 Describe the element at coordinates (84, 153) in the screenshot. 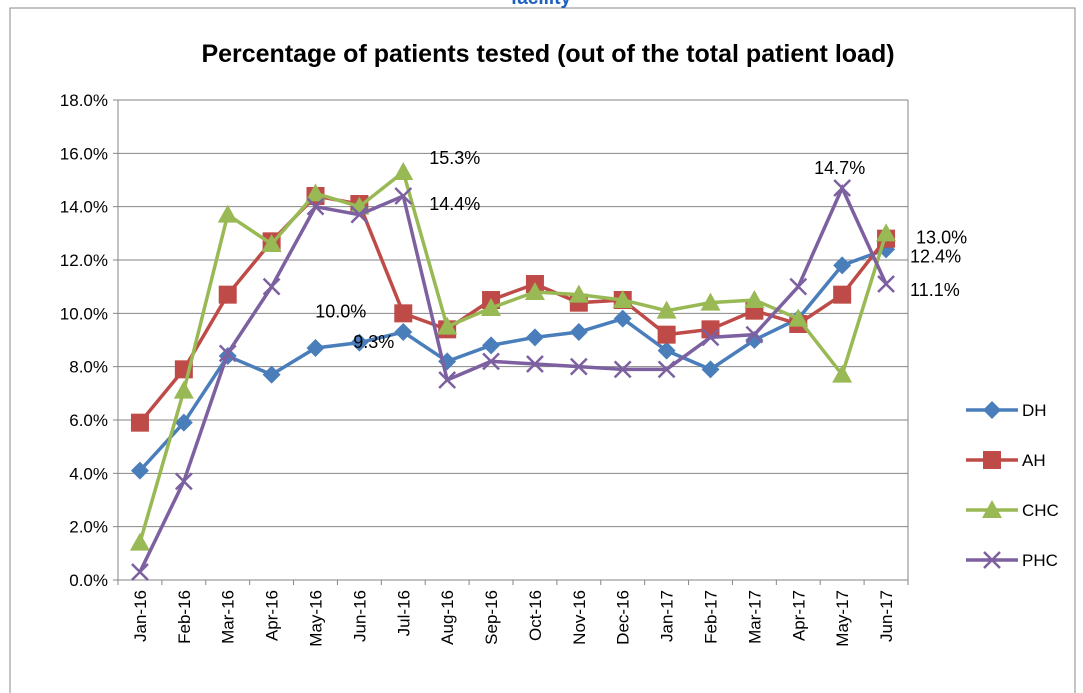

I see `y-tick-label: 16.0%` at that location.